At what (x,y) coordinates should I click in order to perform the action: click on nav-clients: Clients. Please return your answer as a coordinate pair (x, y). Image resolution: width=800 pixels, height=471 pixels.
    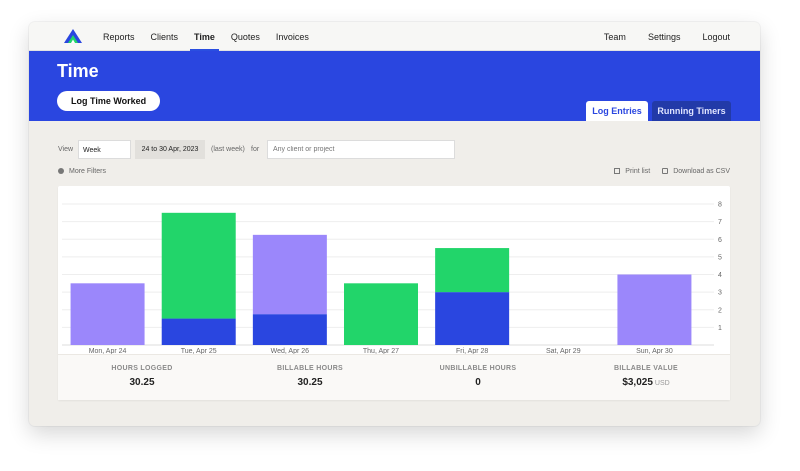
    Looking at the image, I should click on (164, 37).